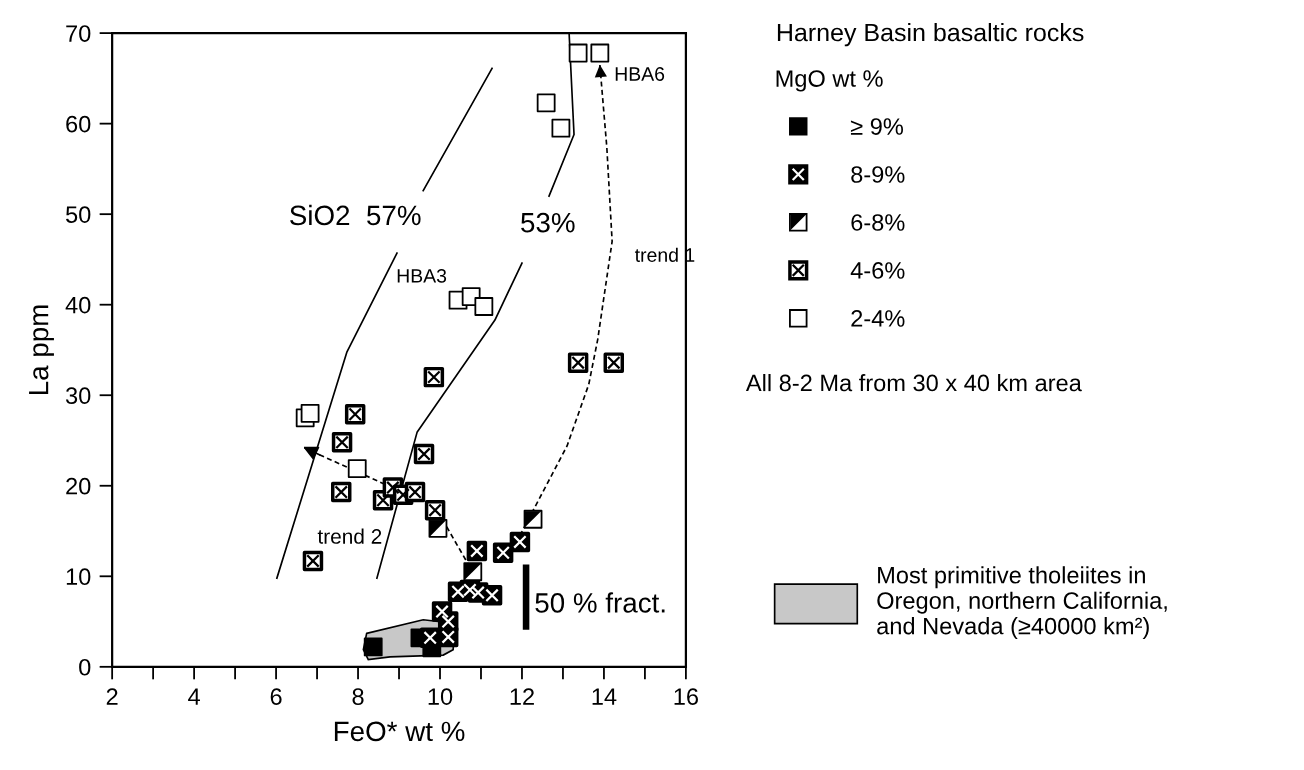  Describe the element at coordinates (548, 222) in the screenshot. I see `annotation: 53%` at that location.